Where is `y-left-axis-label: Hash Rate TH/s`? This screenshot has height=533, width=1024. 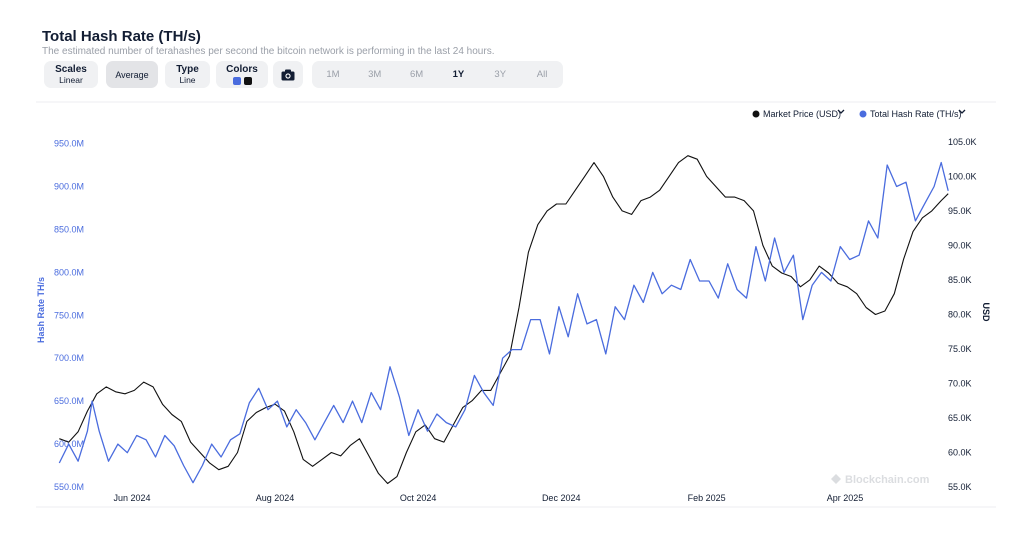 y-left-axis-label: Hash Rate TH/s is located at coordinates (41, 310).